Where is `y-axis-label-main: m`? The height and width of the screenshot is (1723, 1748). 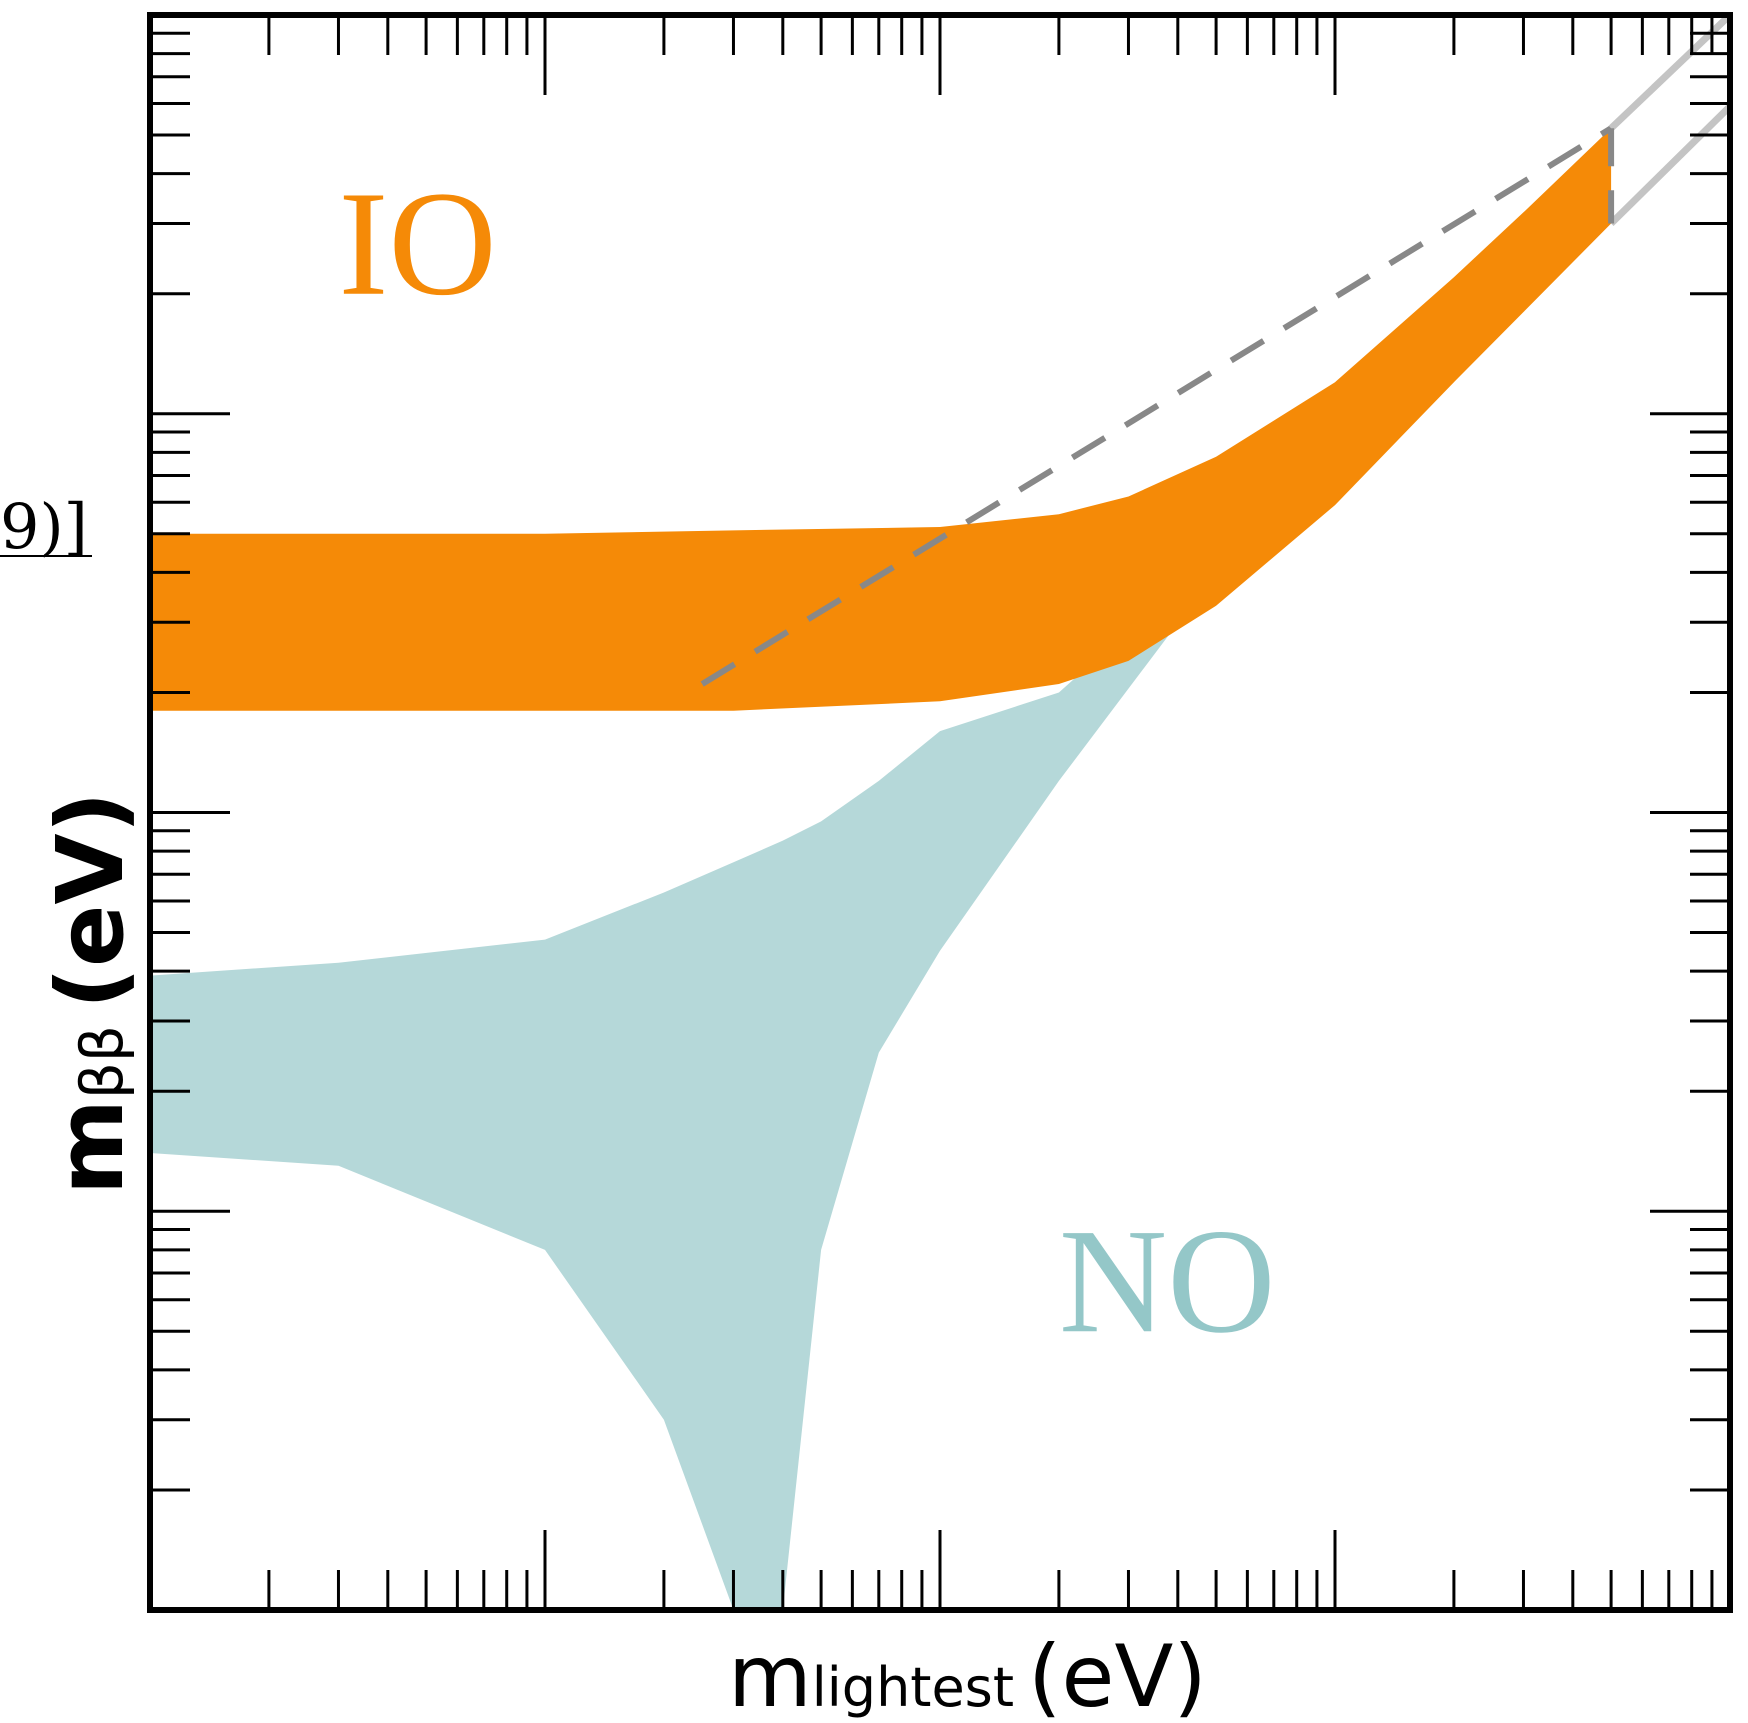 y-axis-label-main: m is located at coordinates (90, 1147).